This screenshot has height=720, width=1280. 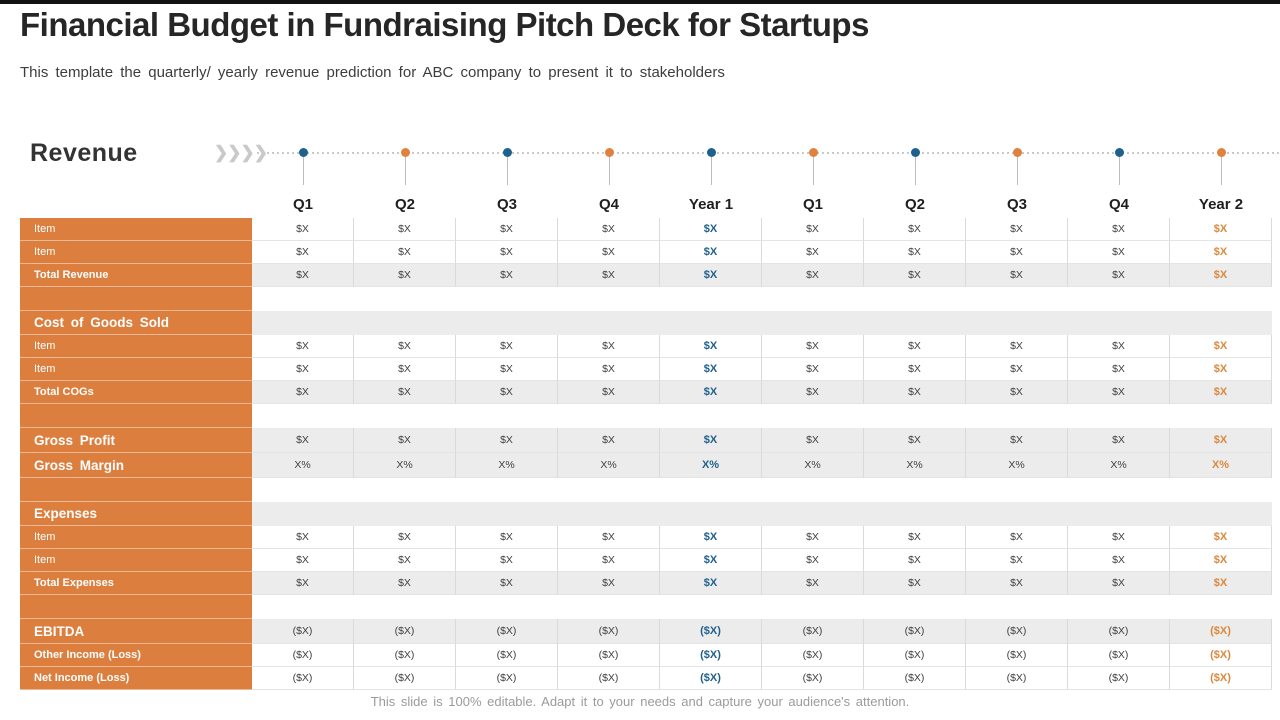 What do you see at coordinates (812, 204) in the screenshot?
I see `column-header: Q1` at bounding box center [812, 204].